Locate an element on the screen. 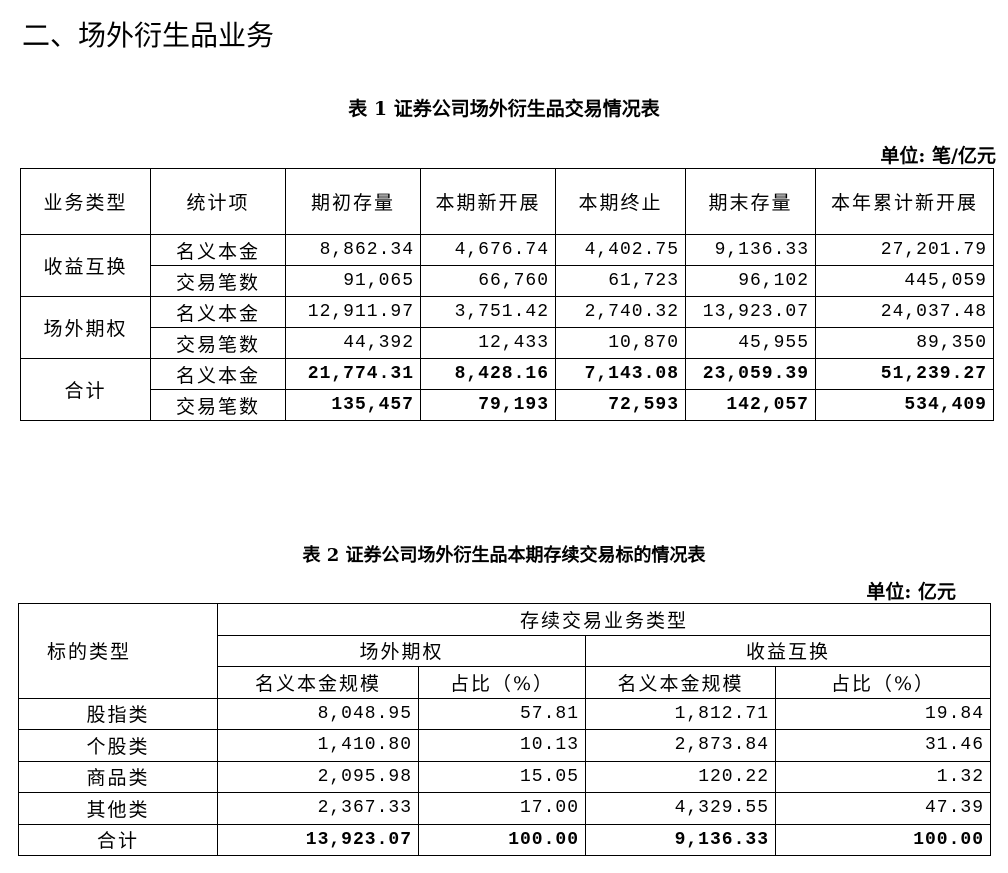 The image size is (1008, 873). value-cell: 27,201.79 is located at coordinates (904, 250).